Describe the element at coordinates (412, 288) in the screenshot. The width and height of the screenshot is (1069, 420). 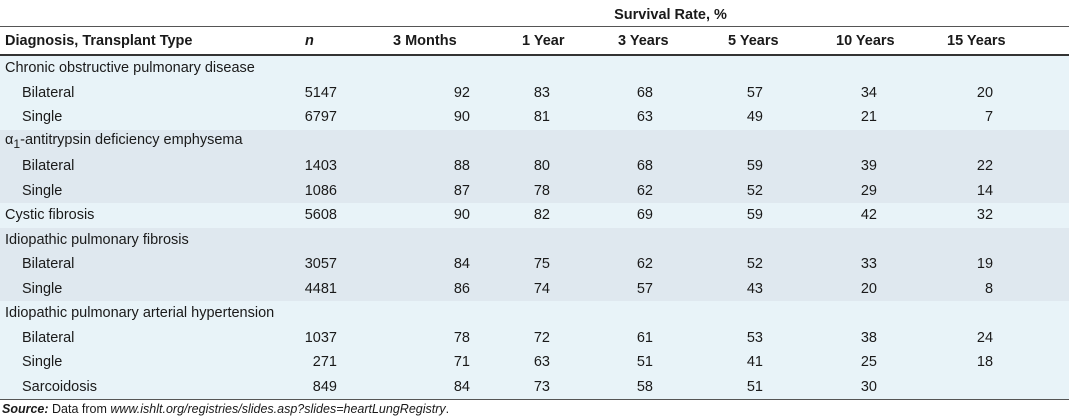
I see `cell-value: 86` at that location.